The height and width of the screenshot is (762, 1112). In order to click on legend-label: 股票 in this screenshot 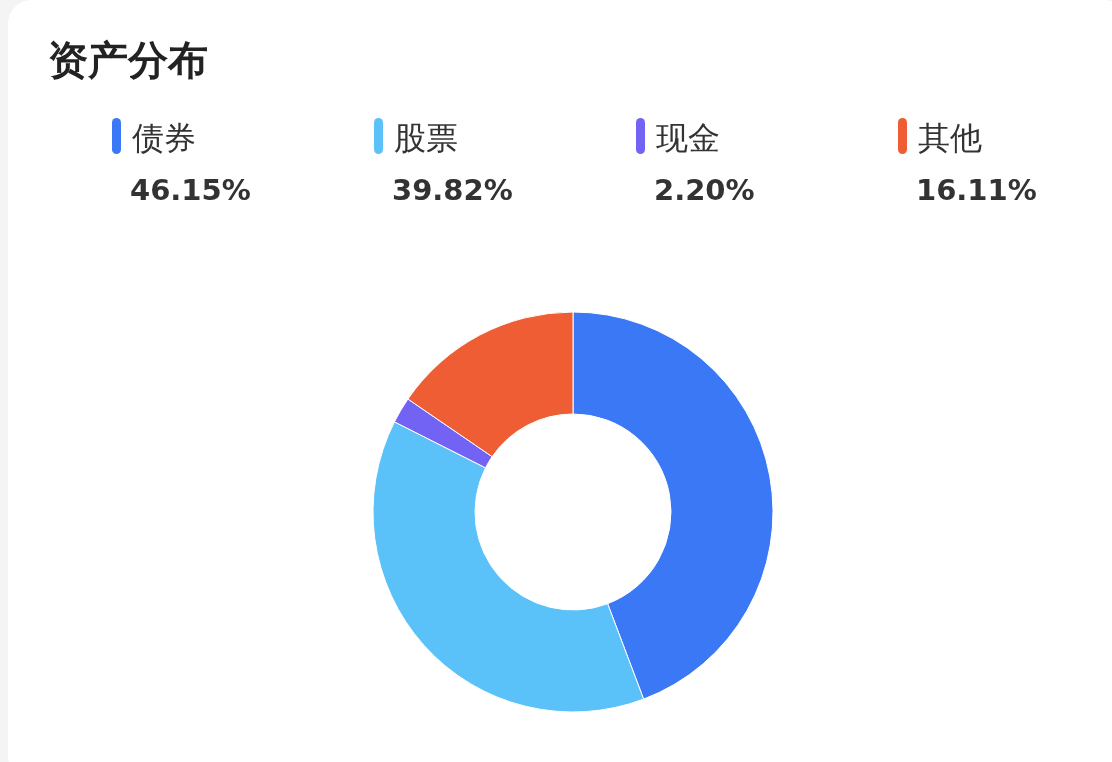, I will do `click(426, 138)`.